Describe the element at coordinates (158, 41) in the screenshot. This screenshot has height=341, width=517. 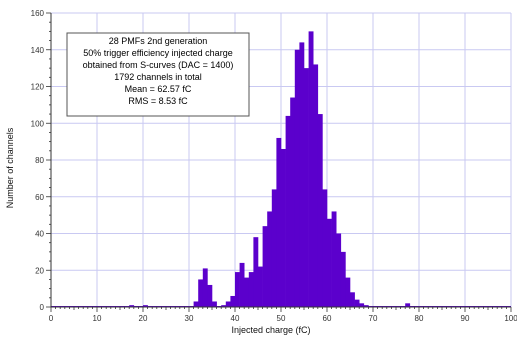
I see `annotation-line: 28 PMFs 2nd generation` at that location.